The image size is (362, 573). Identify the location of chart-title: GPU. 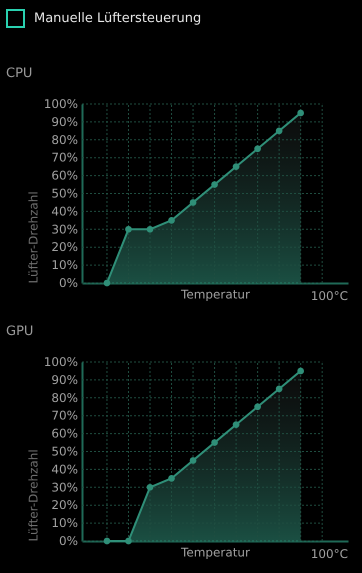
(20, 331).